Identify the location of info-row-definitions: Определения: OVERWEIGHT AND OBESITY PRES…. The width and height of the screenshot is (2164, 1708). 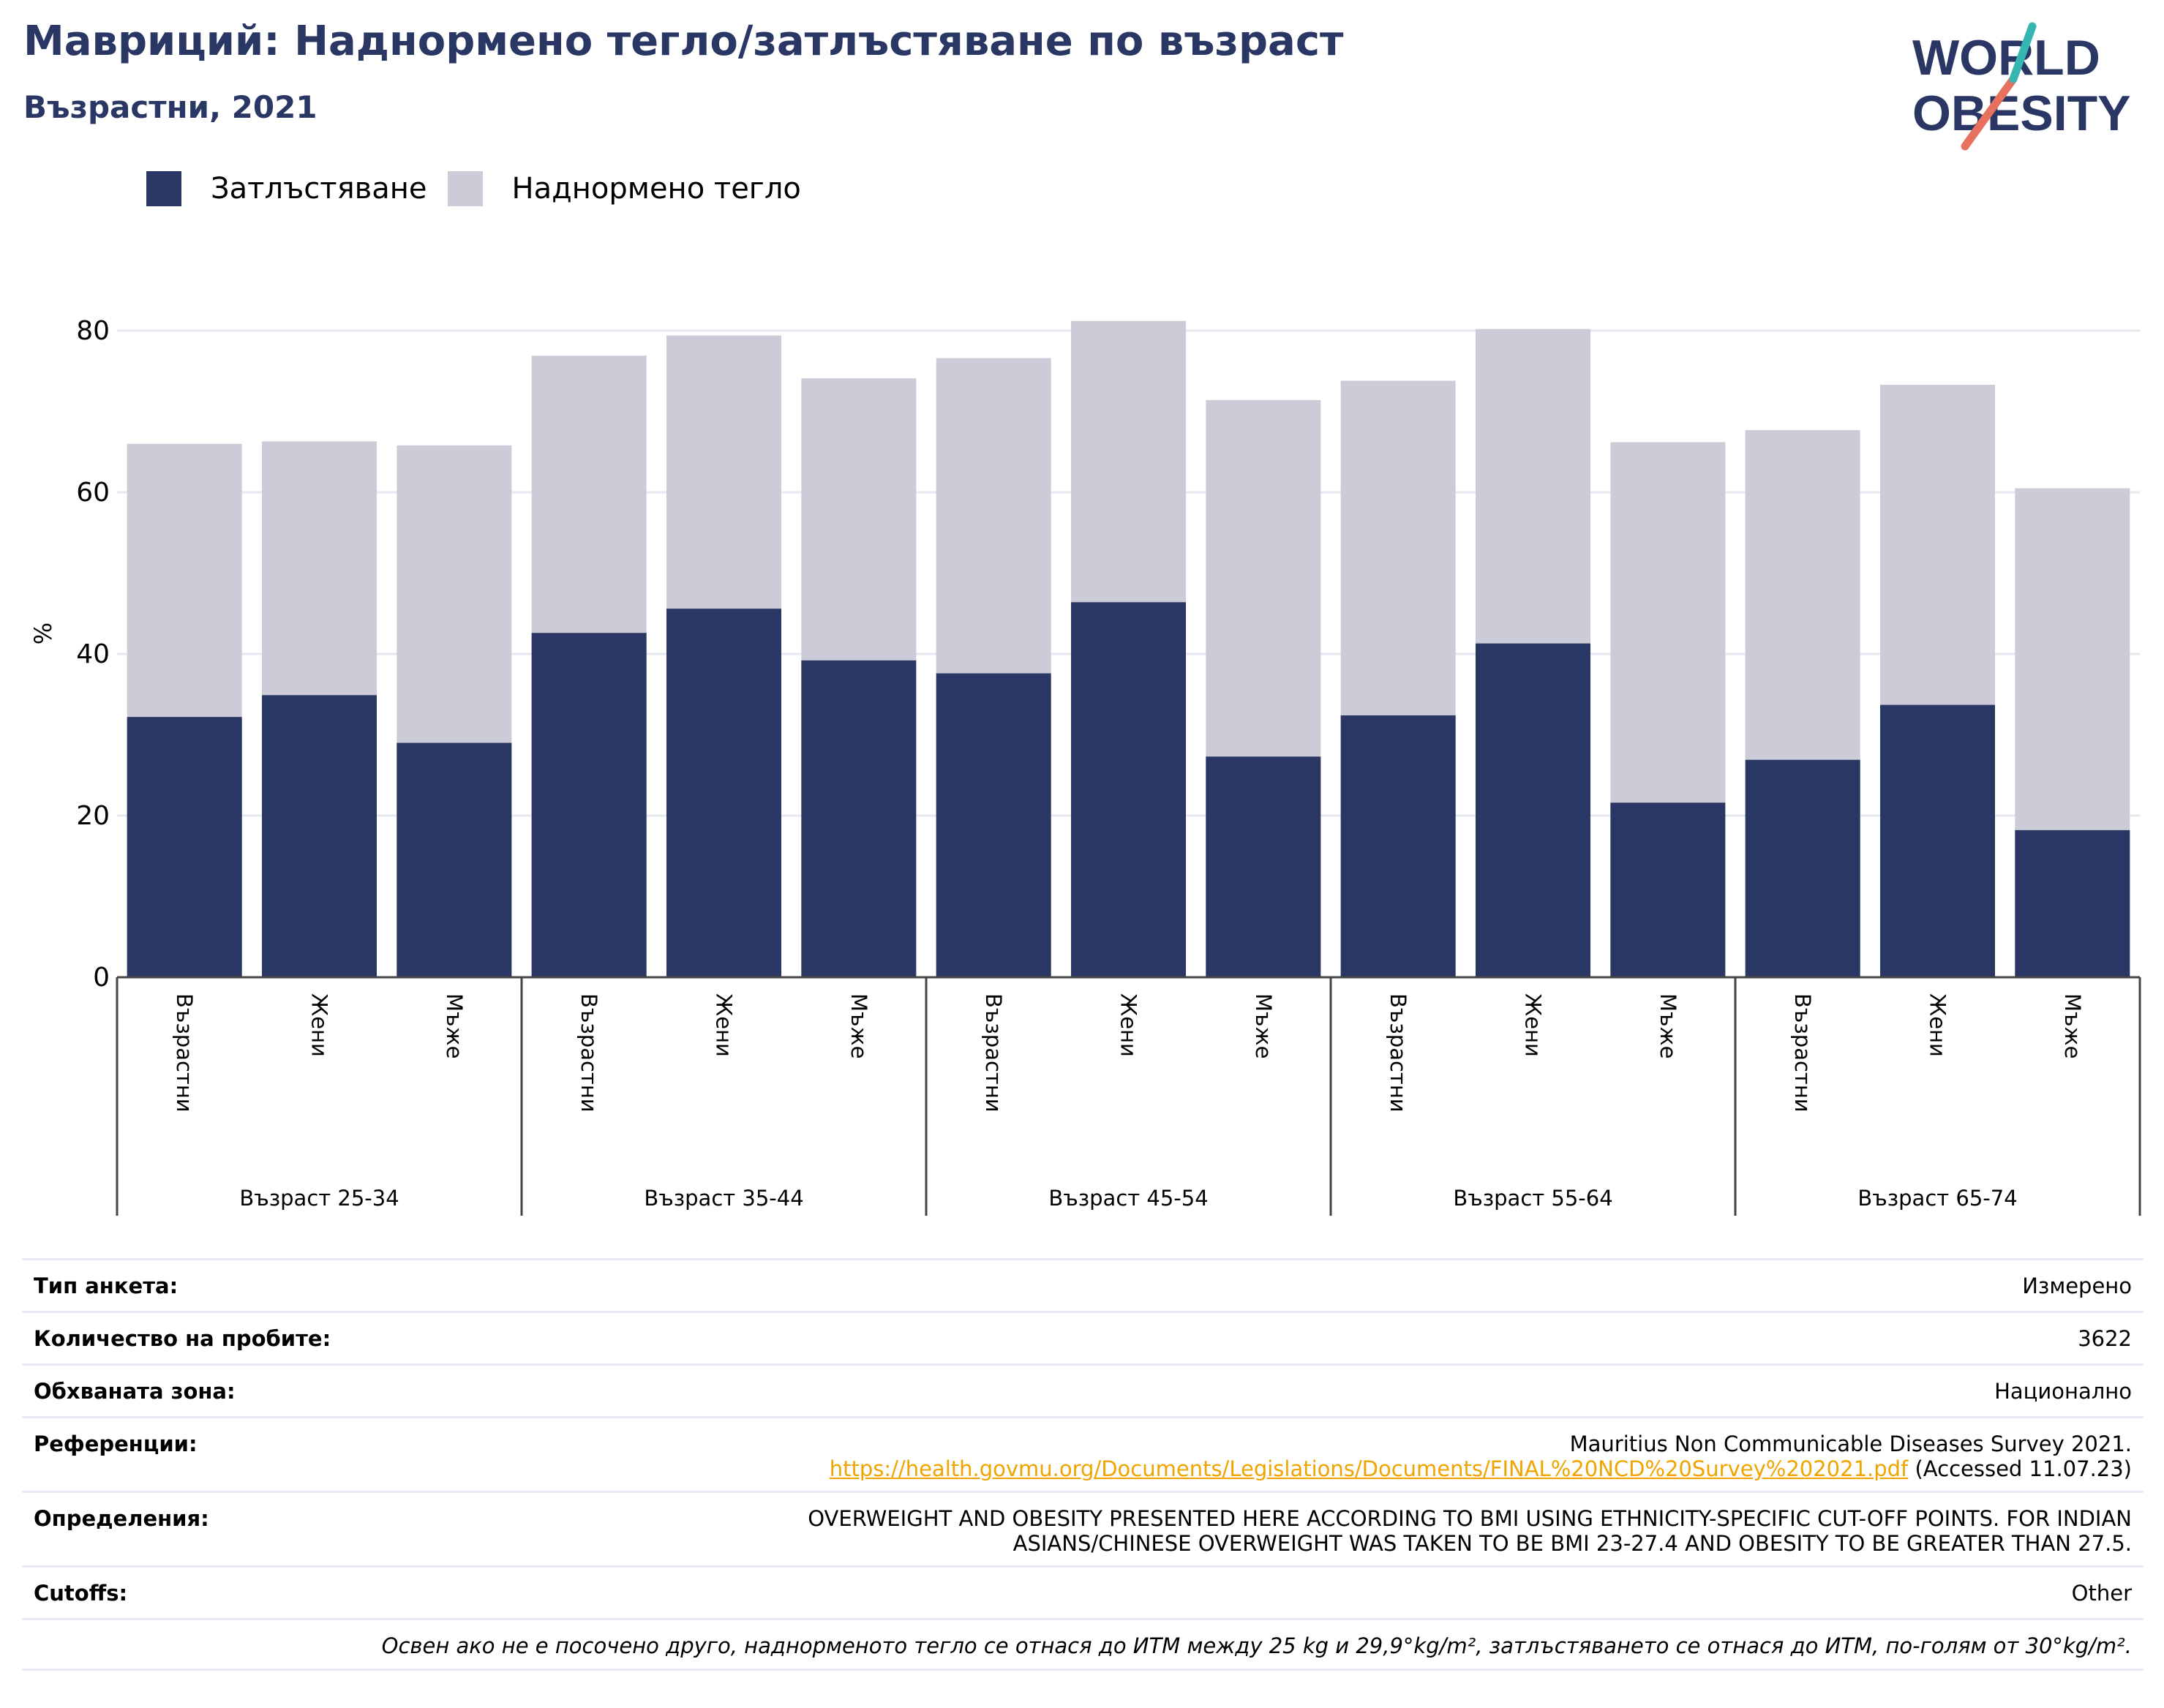
(1083, 1528).